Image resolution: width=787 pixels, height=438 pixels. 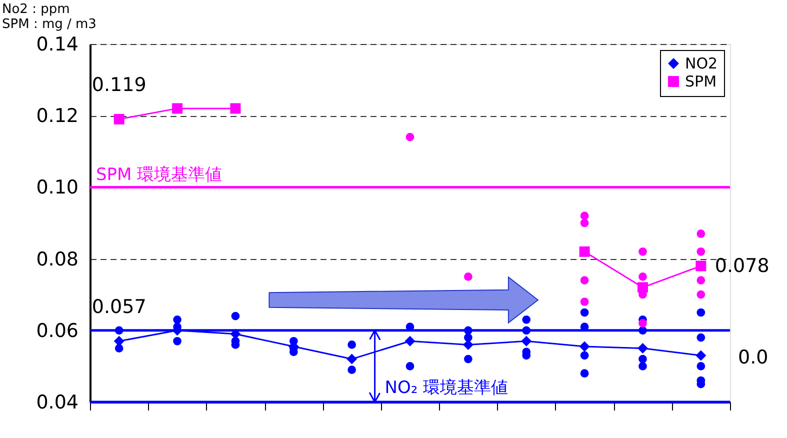 I want to click on y-tick-label: 0.04, so click(x=57, y=403).